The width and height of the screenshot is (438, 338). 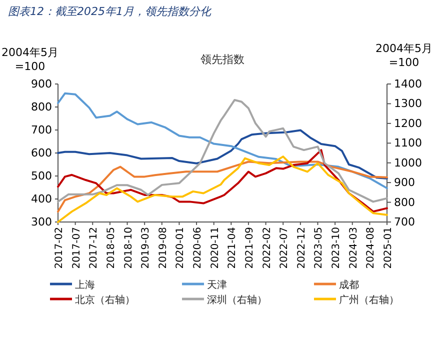 I want to click on y-axis-title: 2004年5月 =100, so click(x=30, y=59).